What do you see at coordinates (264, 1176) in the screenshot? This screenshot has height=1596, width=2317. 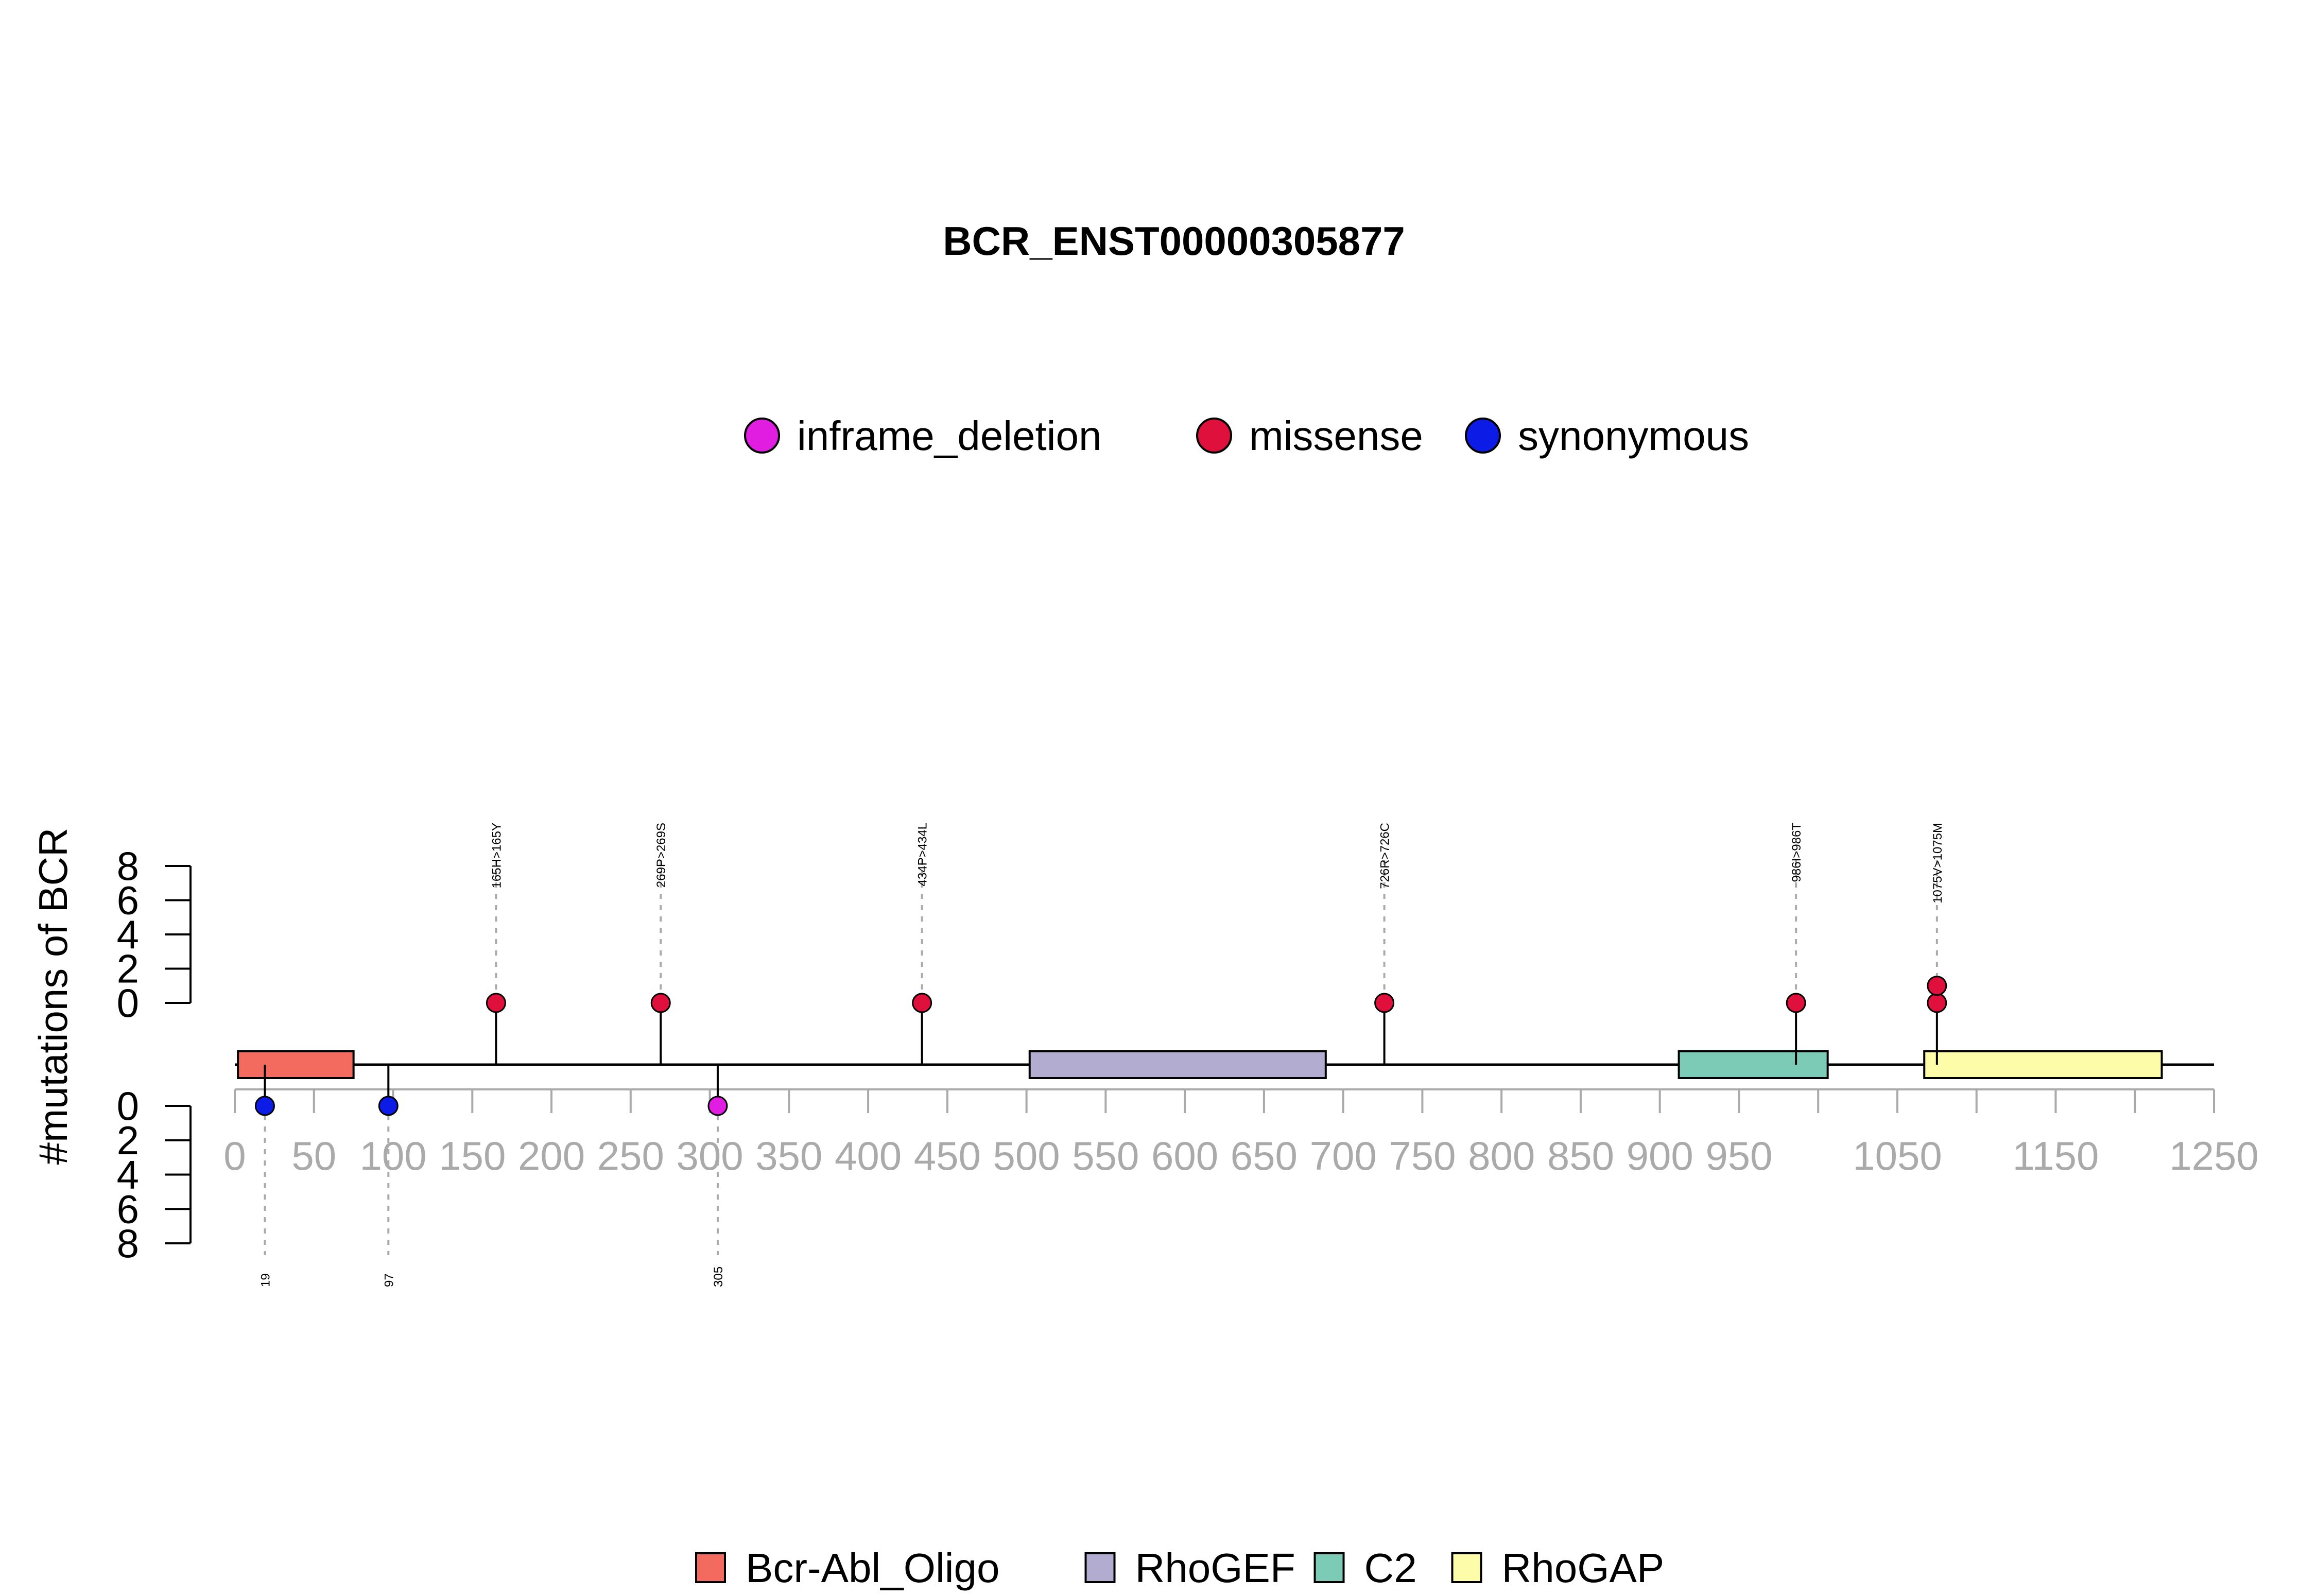 I see `mutation-19: 19` at bounding box center [264, 1176].